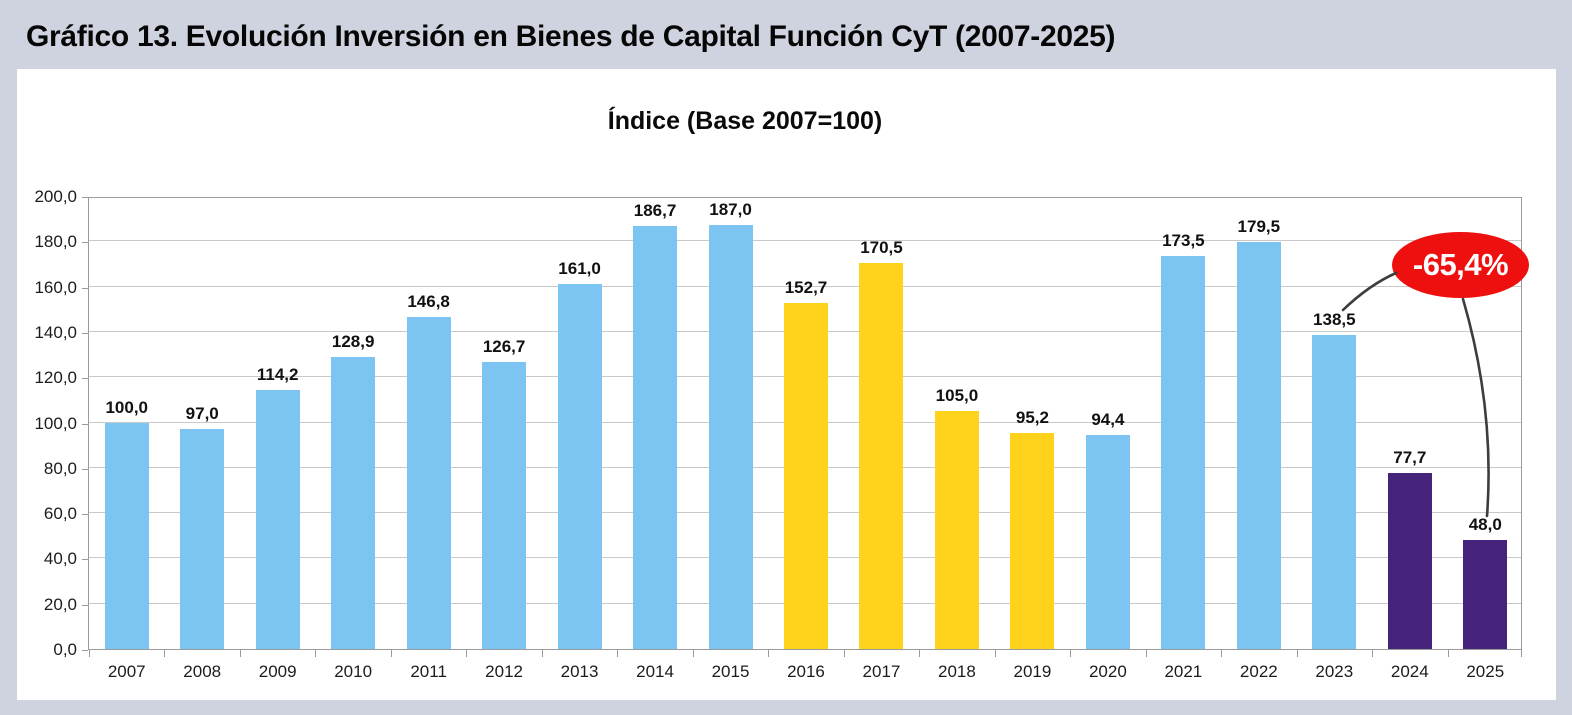 The width and height of the screenshot is (1572, 715). What do you see at coordinates (1032, 418) in the screenshot?
I see `bar-value-label: 95,2` at bounding box center [1032, 418].